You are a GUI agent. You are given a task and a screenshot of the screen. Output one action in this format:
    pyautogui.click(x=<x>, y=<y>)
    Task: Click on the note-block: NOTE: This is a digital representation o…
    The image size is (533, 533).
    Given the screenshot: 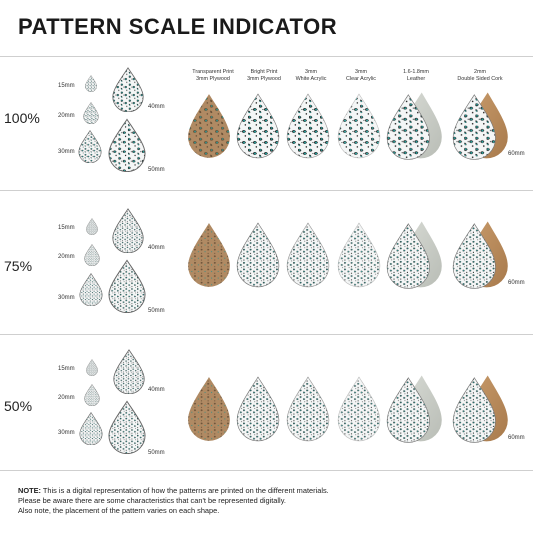 What is the action you would take?
    pyautogui.click(x=173, y=501)
    